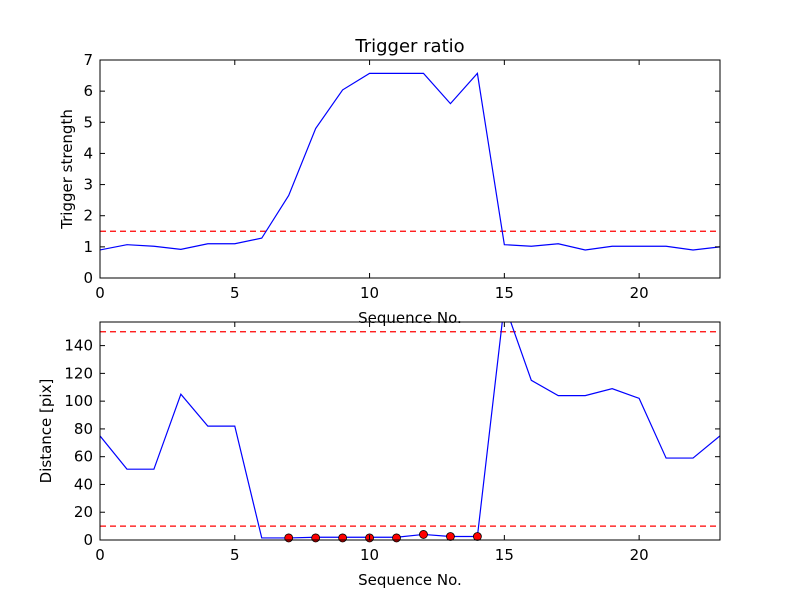 This screenshot has height=600, width=800. I want to click on y-tick-label: 140, so click(78, 346).